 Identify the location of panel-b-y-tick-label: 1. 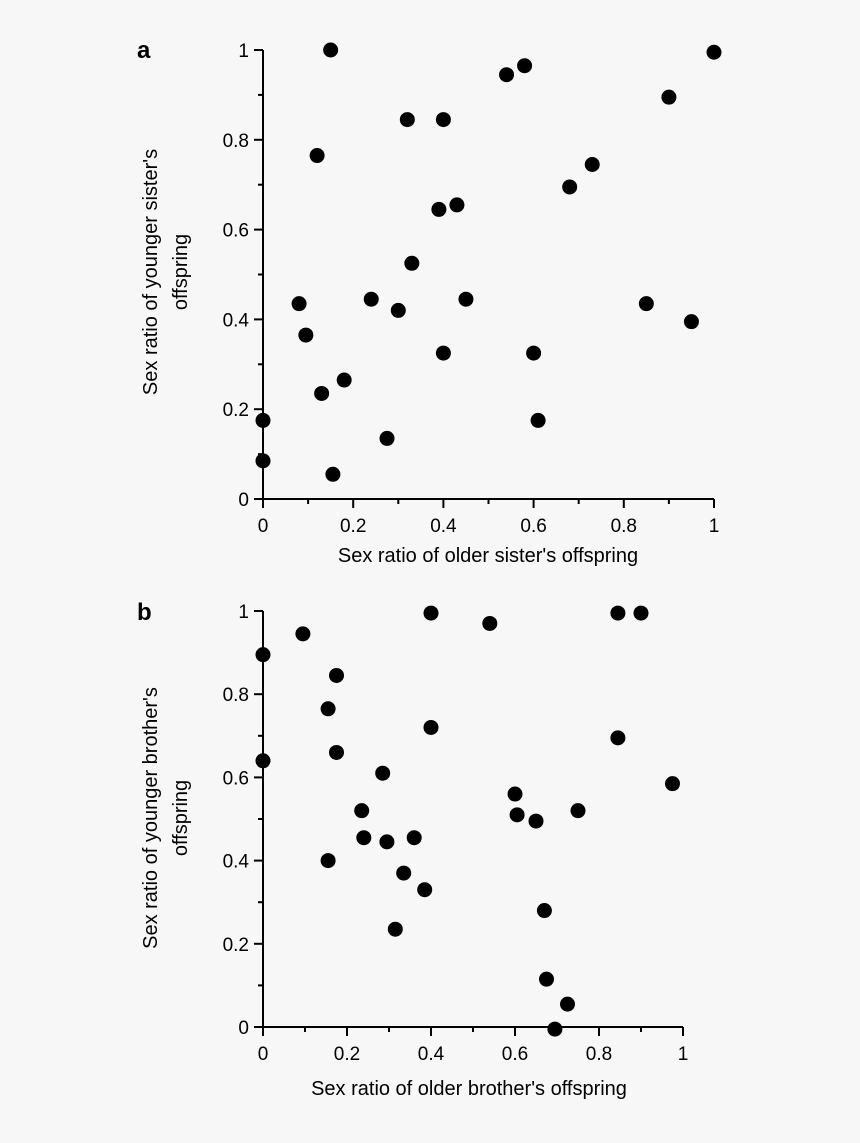
(243, 612).